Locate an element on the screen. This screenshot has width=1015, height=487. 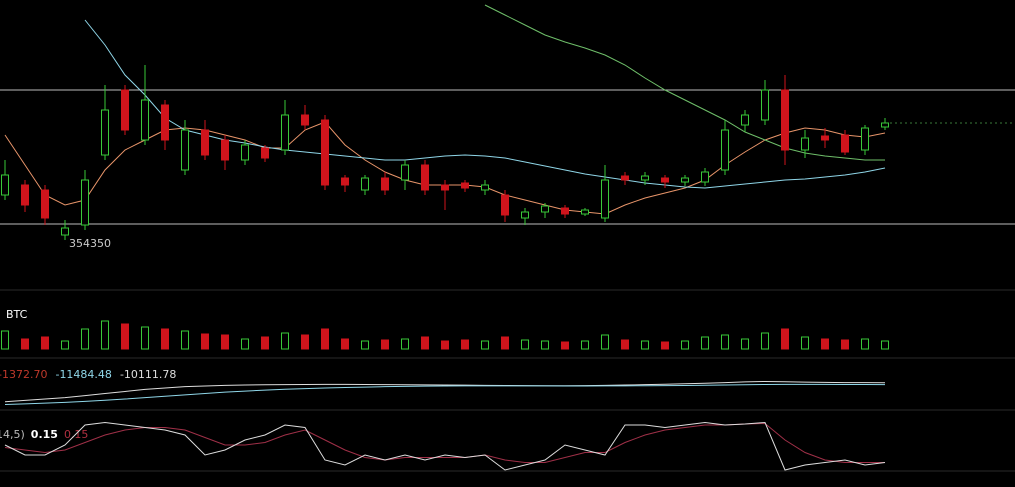
macd-legend: -11484.48 is located at coordinates (83, 374).